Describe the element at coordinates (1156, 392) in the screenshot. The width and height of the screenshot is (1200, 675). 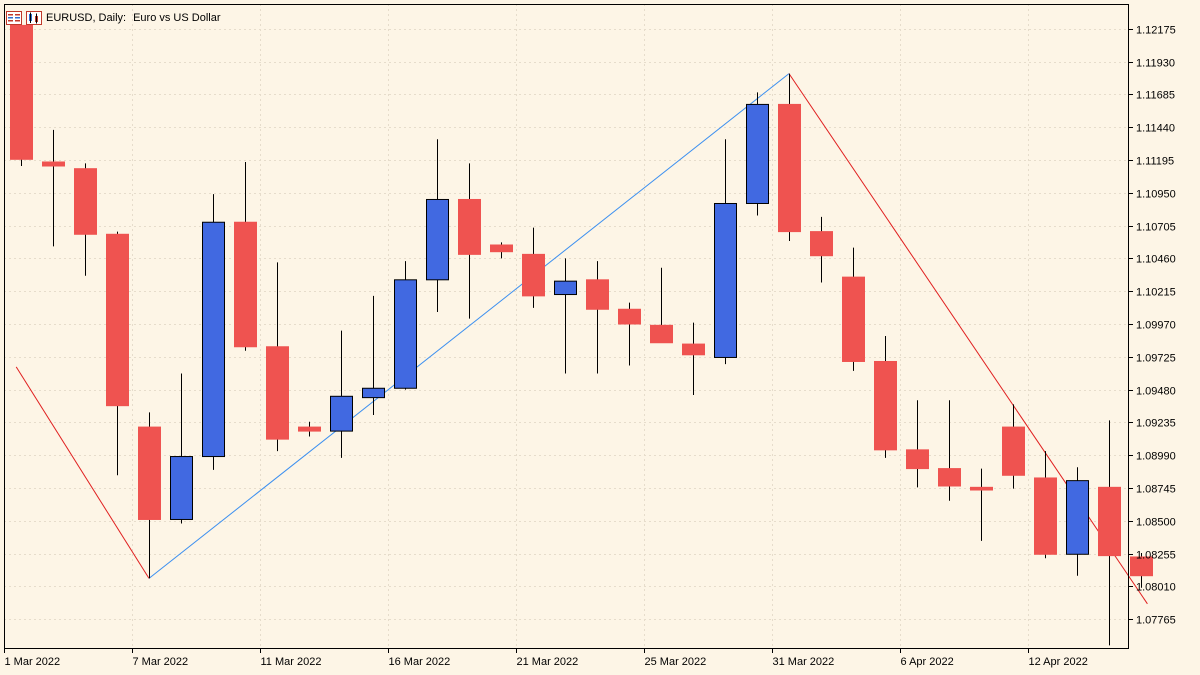
I see `price-tick-label: 1.09480` at that location.